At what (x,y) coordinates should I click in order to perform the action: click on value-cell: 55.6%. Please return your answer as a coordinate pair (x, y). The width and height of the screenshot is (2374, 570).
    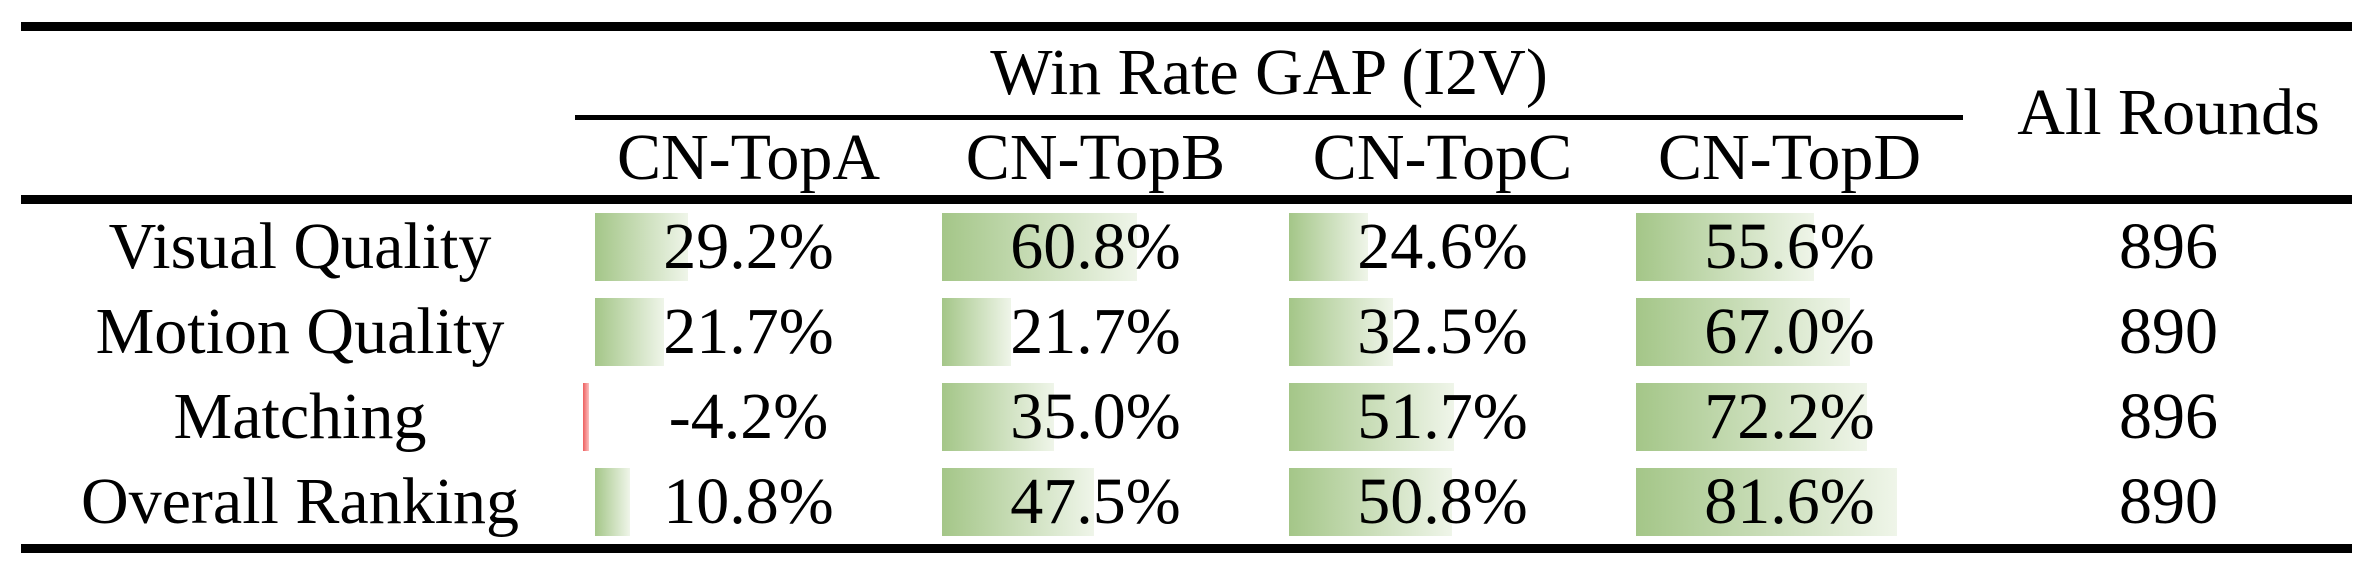
    Looking at the image, I should click on (1789, 246).